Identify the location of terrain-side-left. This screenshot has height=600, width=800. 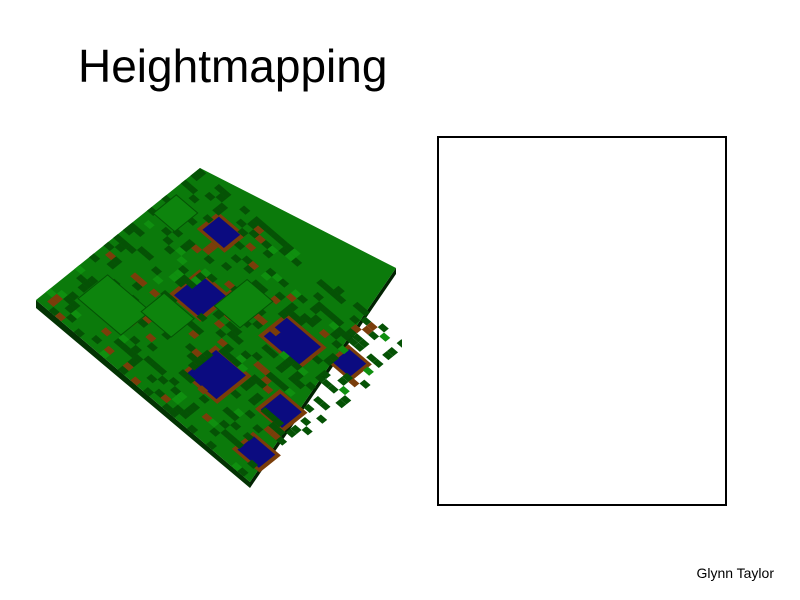
(143, 394).